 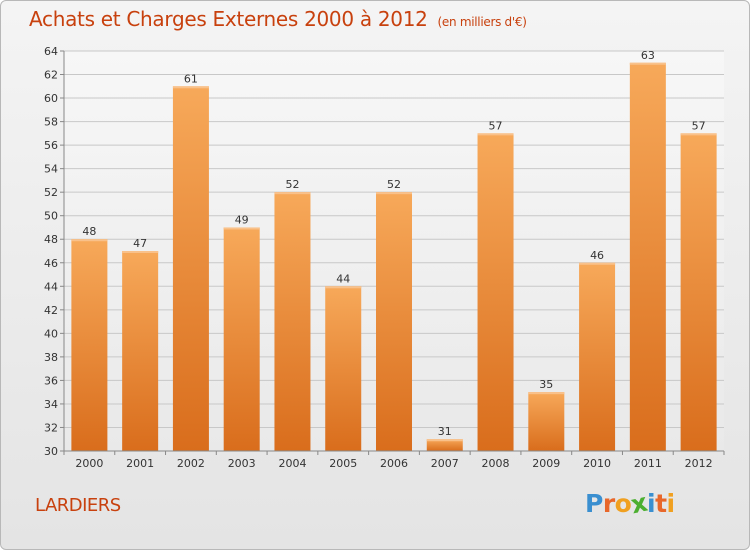 I want to click on x-tick-label: 2003, so click(x=242, y=463).